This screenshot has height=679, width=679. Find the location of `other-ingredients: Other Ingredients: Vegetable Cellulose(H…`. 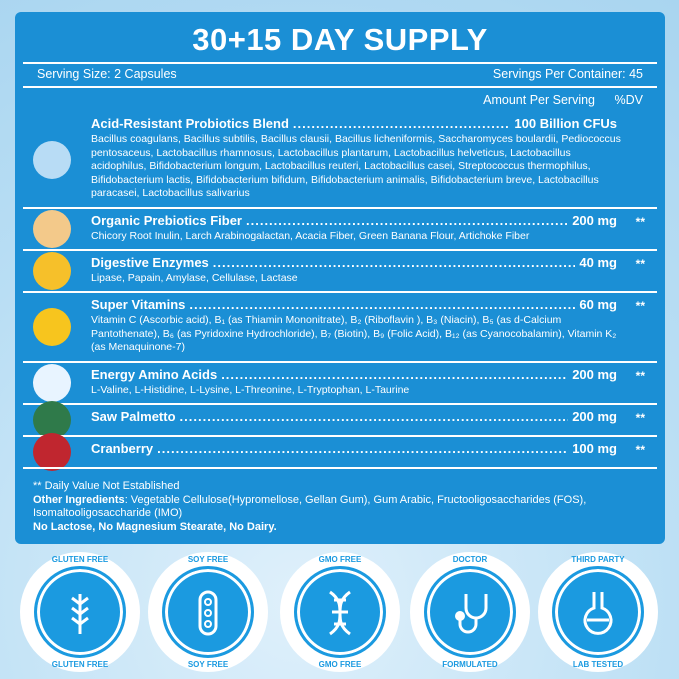

other-ingredients: Other Ingredients: Vegetable Cellulose(H… is located at coordinates (343, 507).